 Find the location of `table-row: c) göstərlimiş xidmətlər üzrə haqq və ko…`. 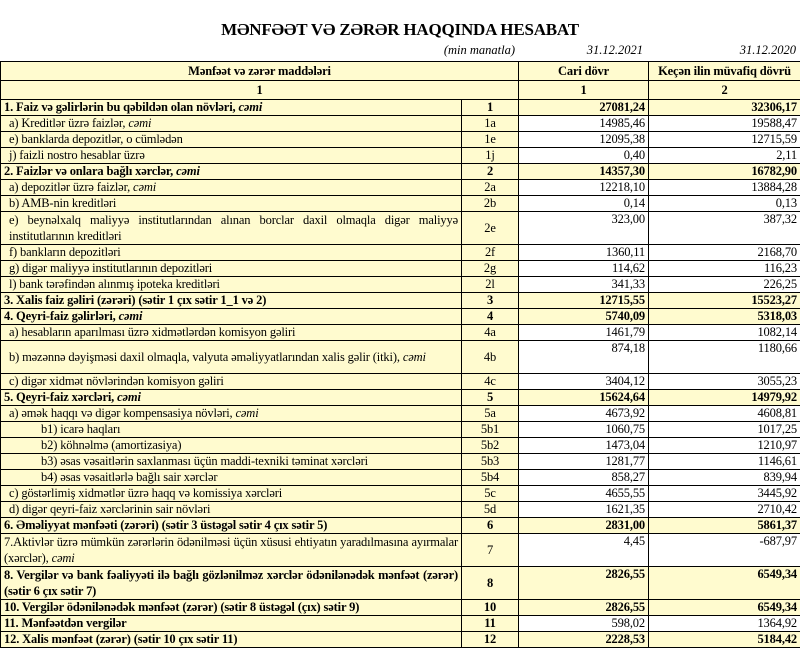

table-row: c) göstərlimiş xidmətlər üzrə haqq və ko… is located at coordinates (400, 493).